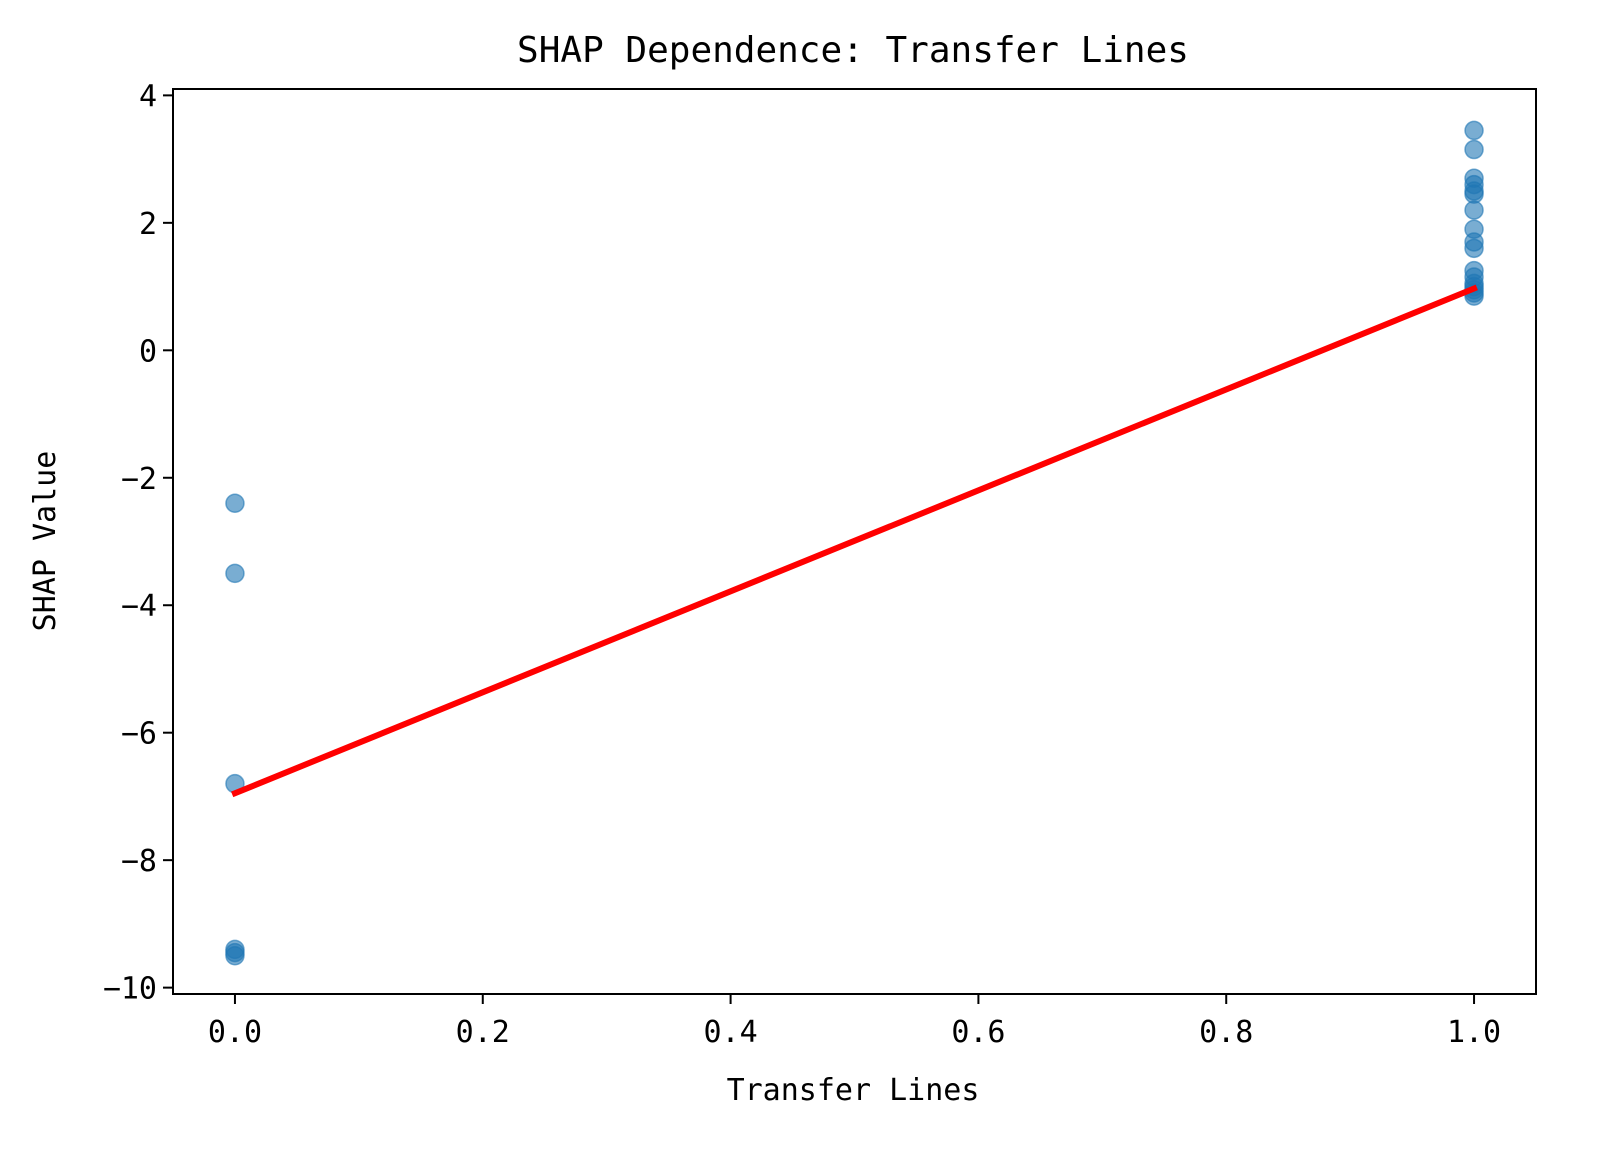 The width and height of the screenshot is (1598, 1158). I want to click on x-tick-label: 0.2, so click(483, 1032).